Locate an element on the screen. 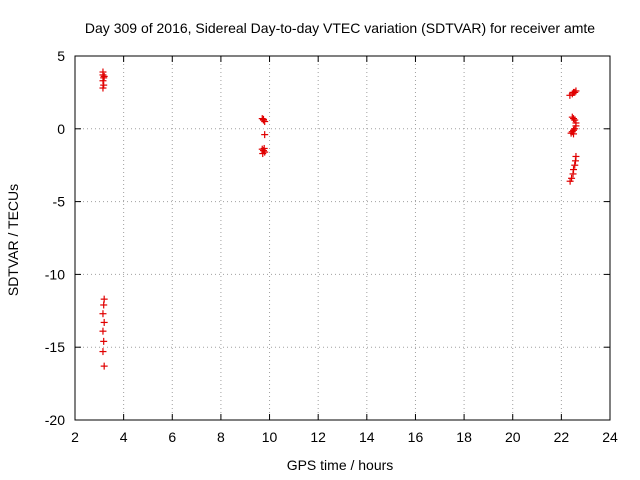 The width and height of the screenshot is (640, 480). x-tick-label: 16 is located at coordinates (416, 437).